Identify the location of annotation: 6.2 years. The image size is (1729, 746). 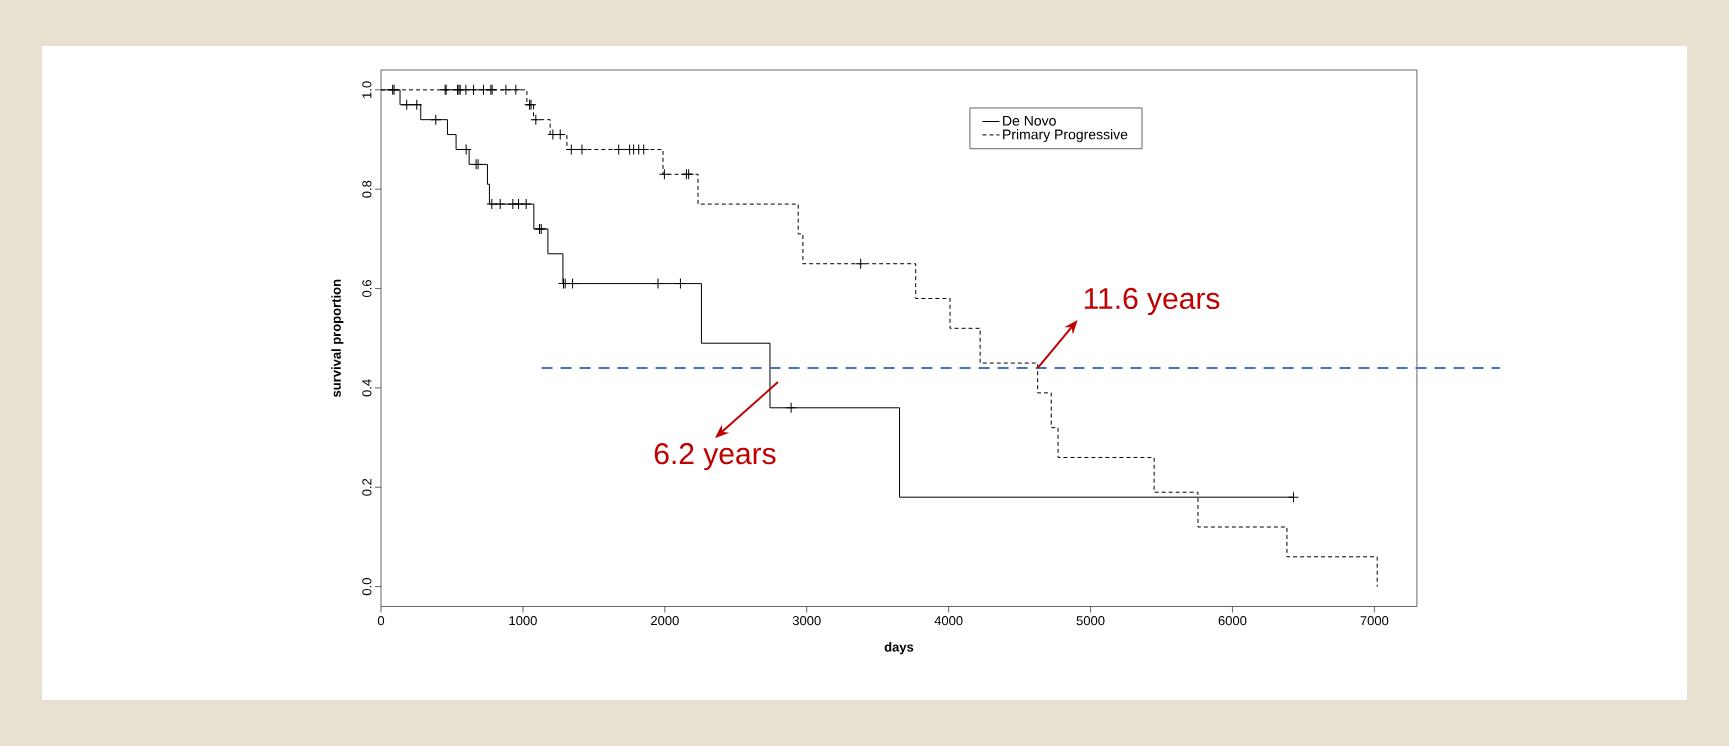
(715, 457).